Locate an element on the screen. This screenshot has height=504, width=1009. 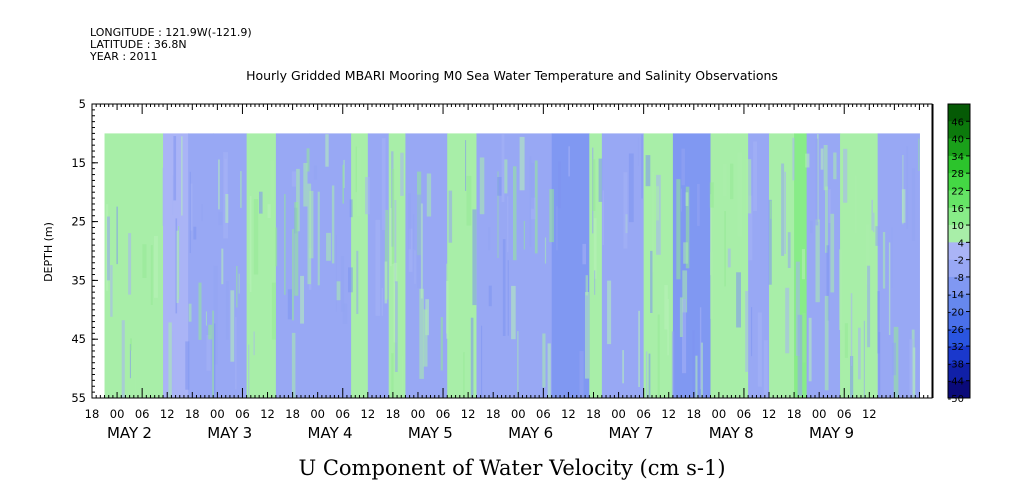
colorbar-label: -20 is located at coordinates (956, 313).